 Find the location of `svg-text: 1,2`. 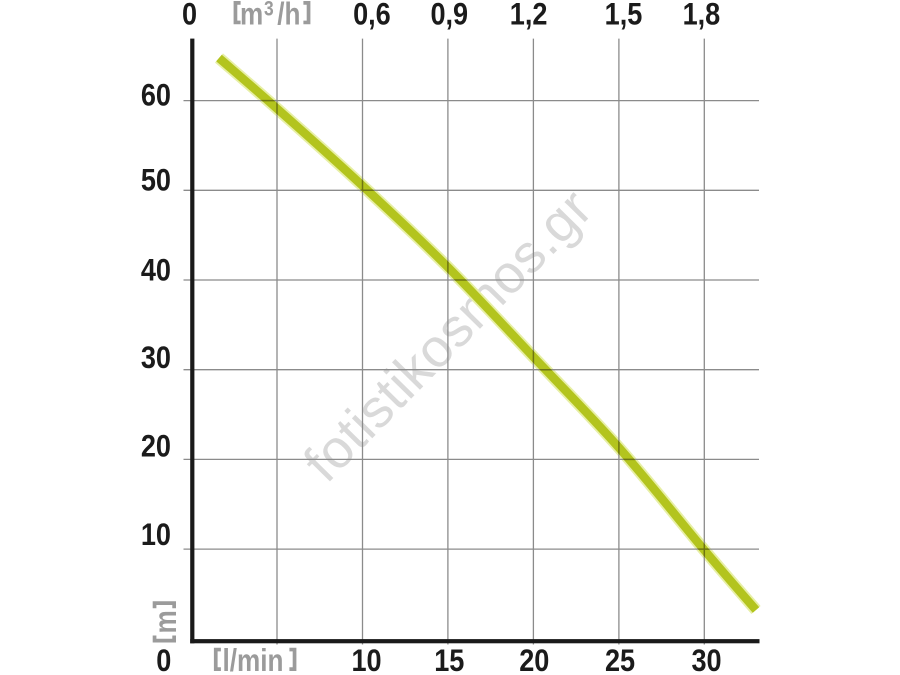

svg-text: 1,2 is located at coordinates (529, 16).